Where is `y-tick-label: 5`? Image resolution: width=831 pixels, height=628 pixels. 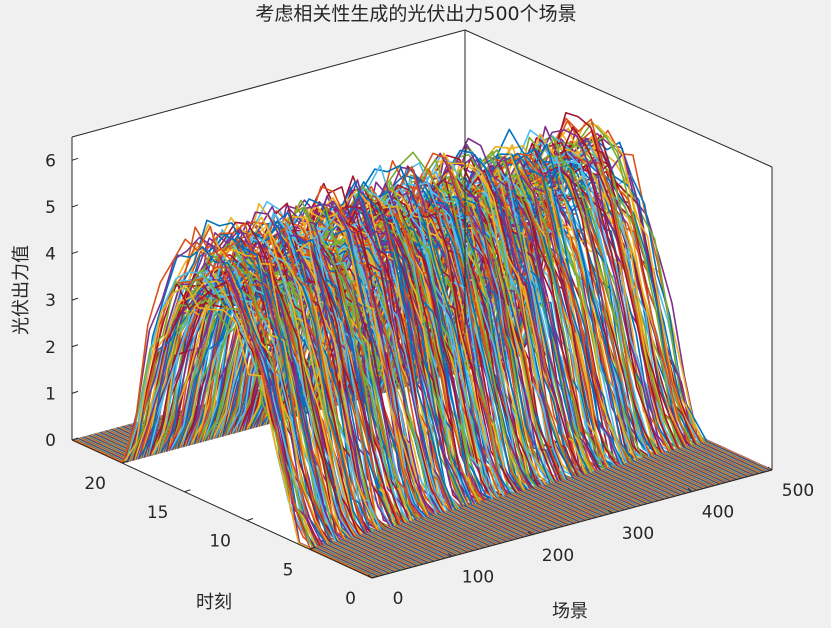 y-tick-label: 5 is located at coordinates (288, 570).